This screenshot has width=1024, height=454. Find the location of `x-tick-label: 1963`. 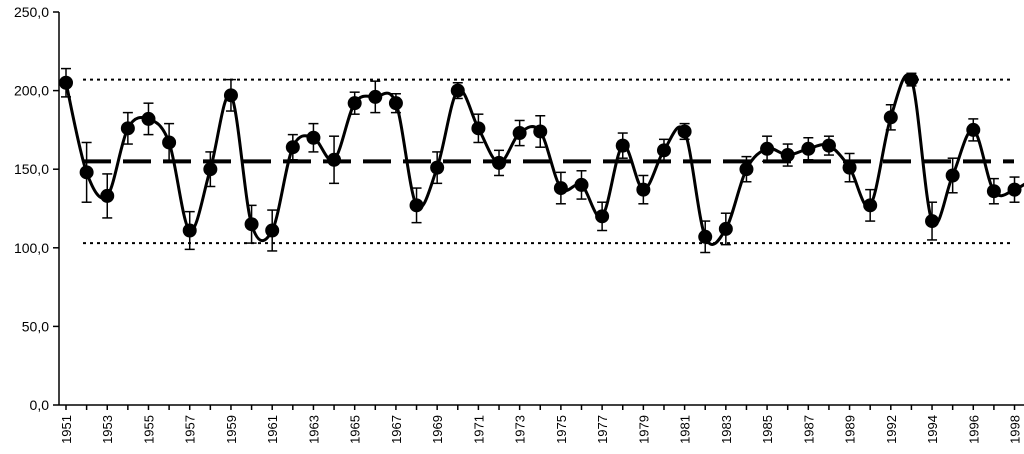

x-tick-label: 1963 is located at coordinates (313, 429).